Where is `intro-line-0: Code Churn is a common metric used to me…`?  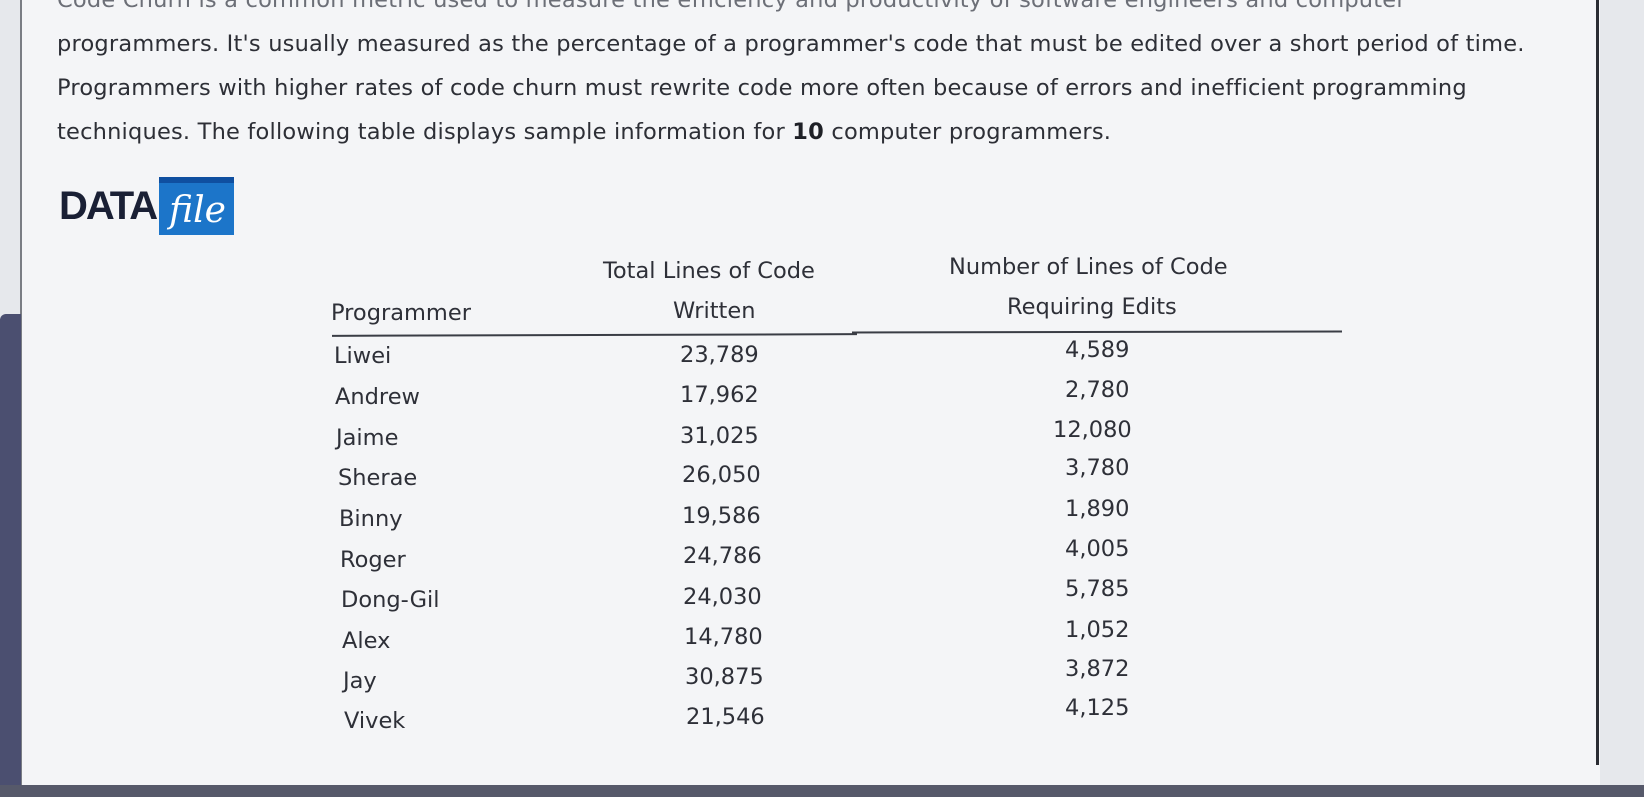 intro-line-0: Code Churn is a common metric used to me… is located at coordinates (731, 6).